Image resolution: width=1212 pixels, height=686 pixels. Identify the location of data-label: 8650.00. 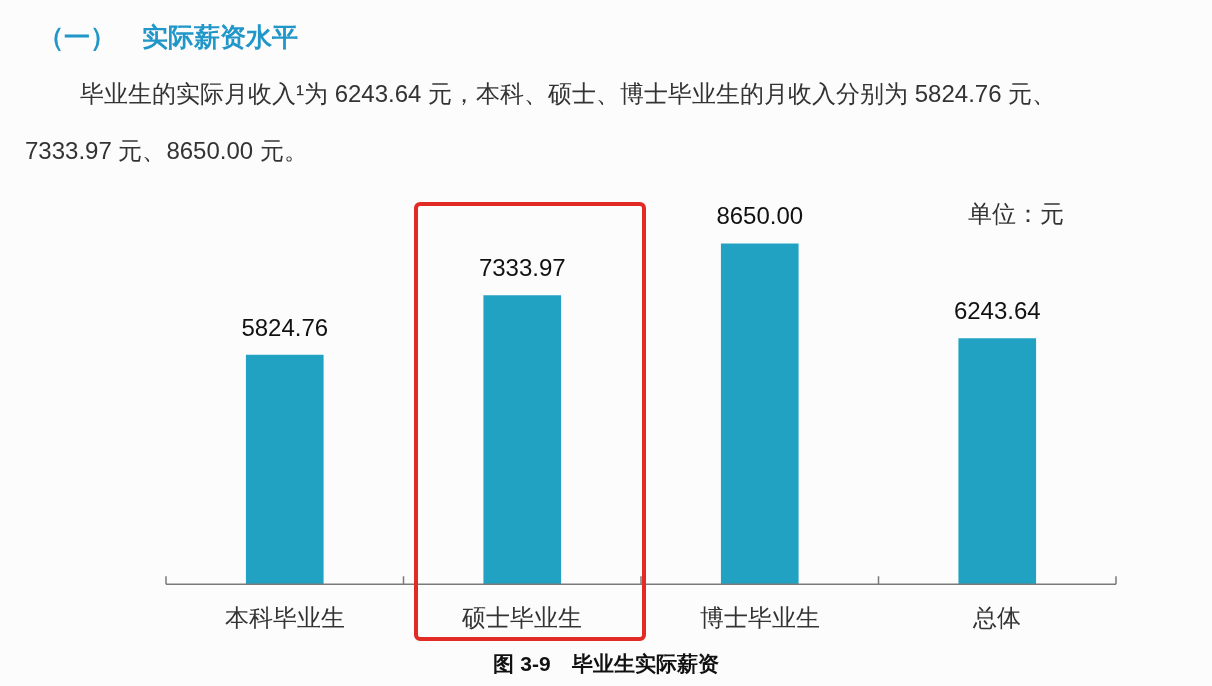
(760, 216).